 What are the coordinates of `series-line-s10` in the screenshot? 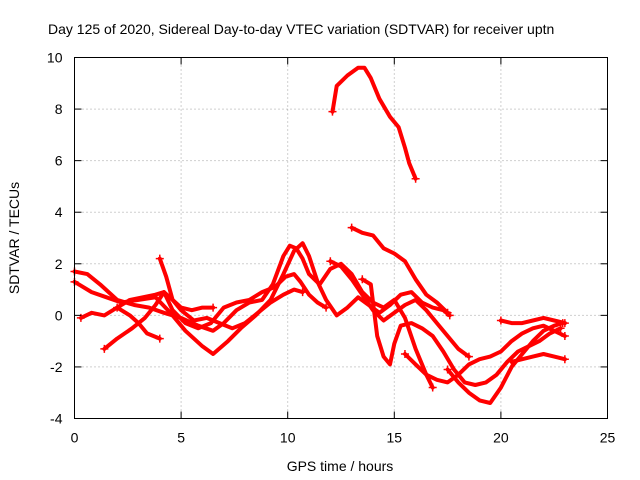 It's located at (485, 354).